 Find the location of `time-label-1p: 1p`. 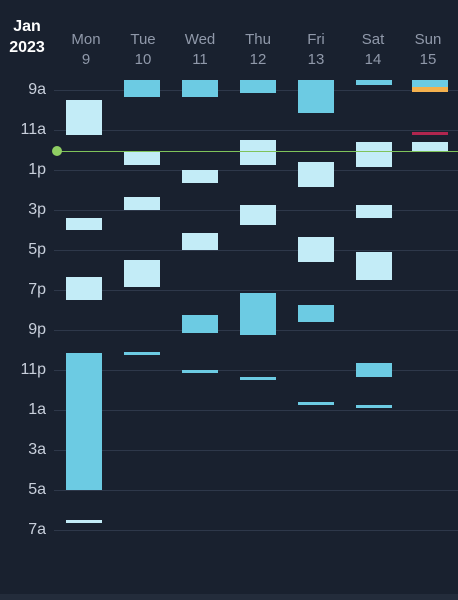

time-label-1p: 1p is located at coordinates (37, 169).